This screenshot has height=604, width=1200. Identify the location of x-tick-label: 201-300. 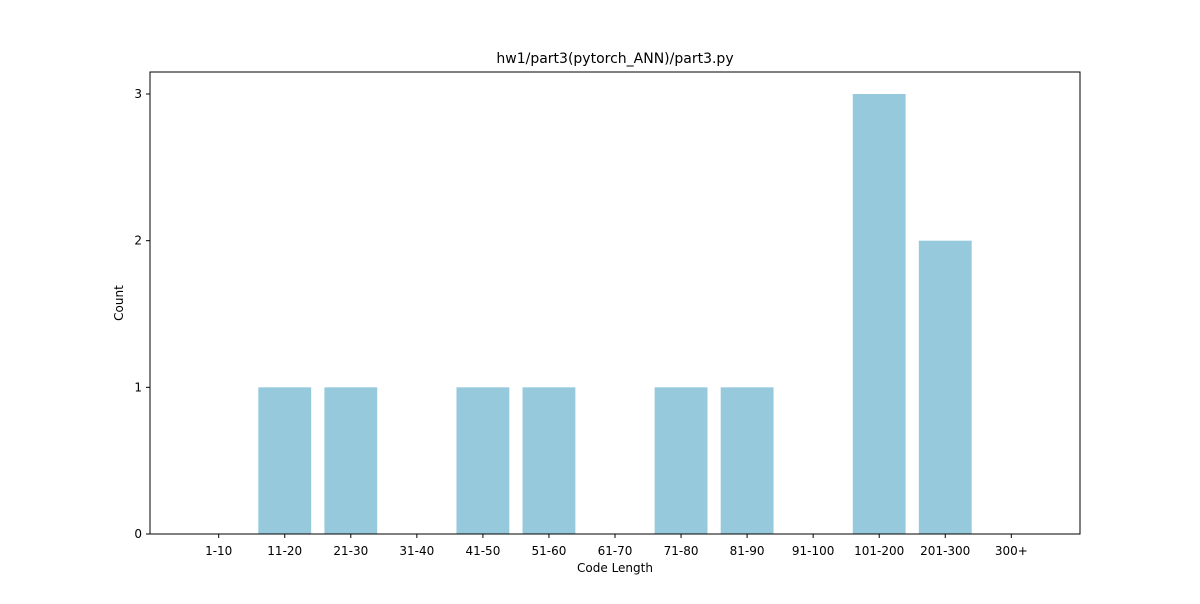
(945, 551).